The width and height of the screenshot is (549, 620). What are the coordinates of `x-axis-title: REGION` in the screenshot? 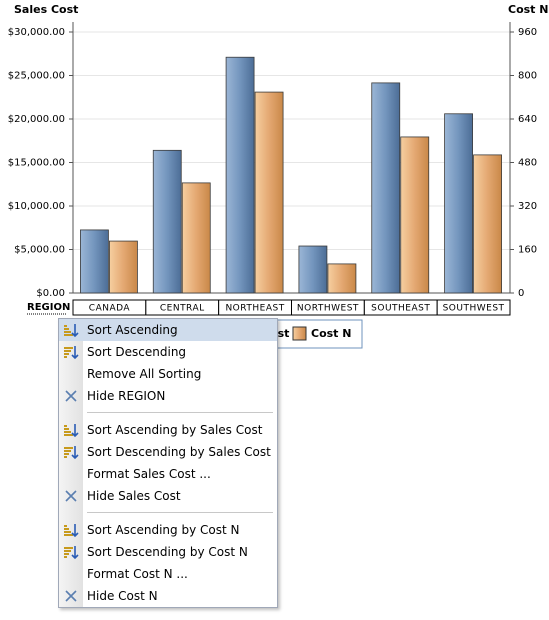 It's located at (48, 307).